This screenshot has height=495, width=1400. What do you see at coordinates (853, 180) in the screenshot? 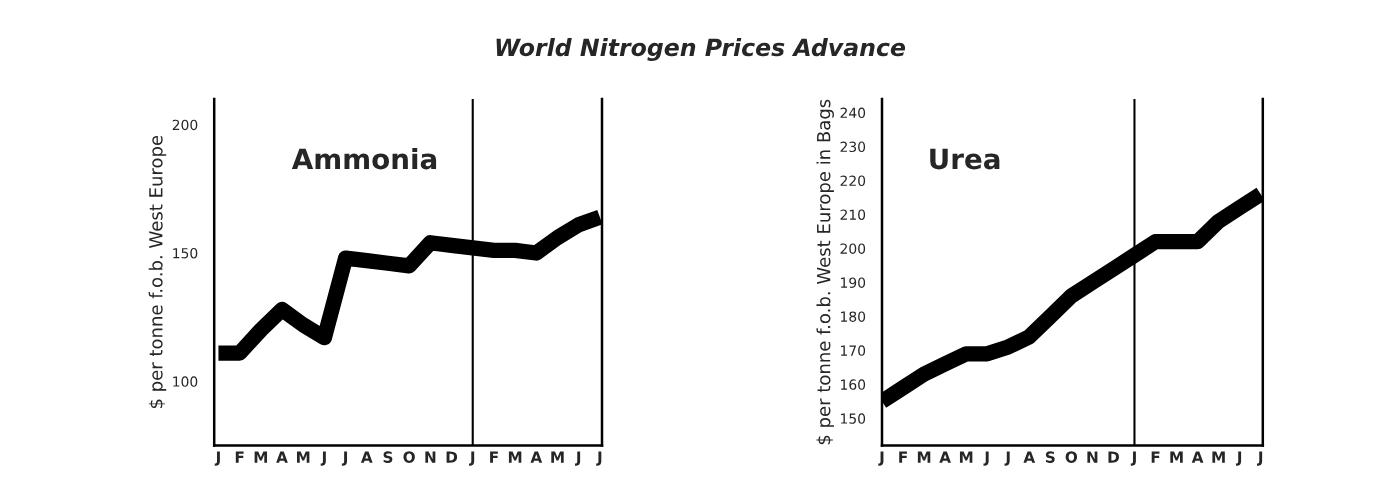
I see `y-tick-label: 220` at bounding box center [853, 180].